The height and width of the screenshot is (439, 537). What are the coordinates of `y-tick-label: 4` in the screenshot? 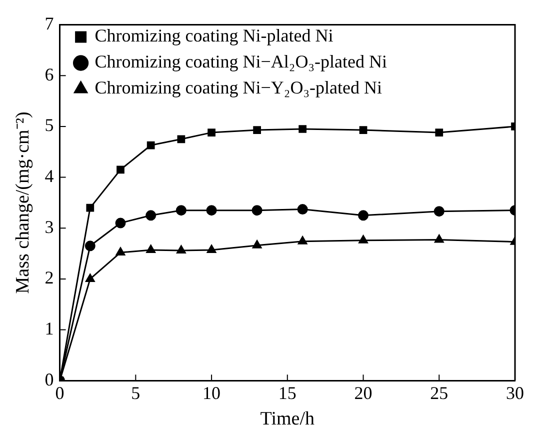 It's located at (49, 176).